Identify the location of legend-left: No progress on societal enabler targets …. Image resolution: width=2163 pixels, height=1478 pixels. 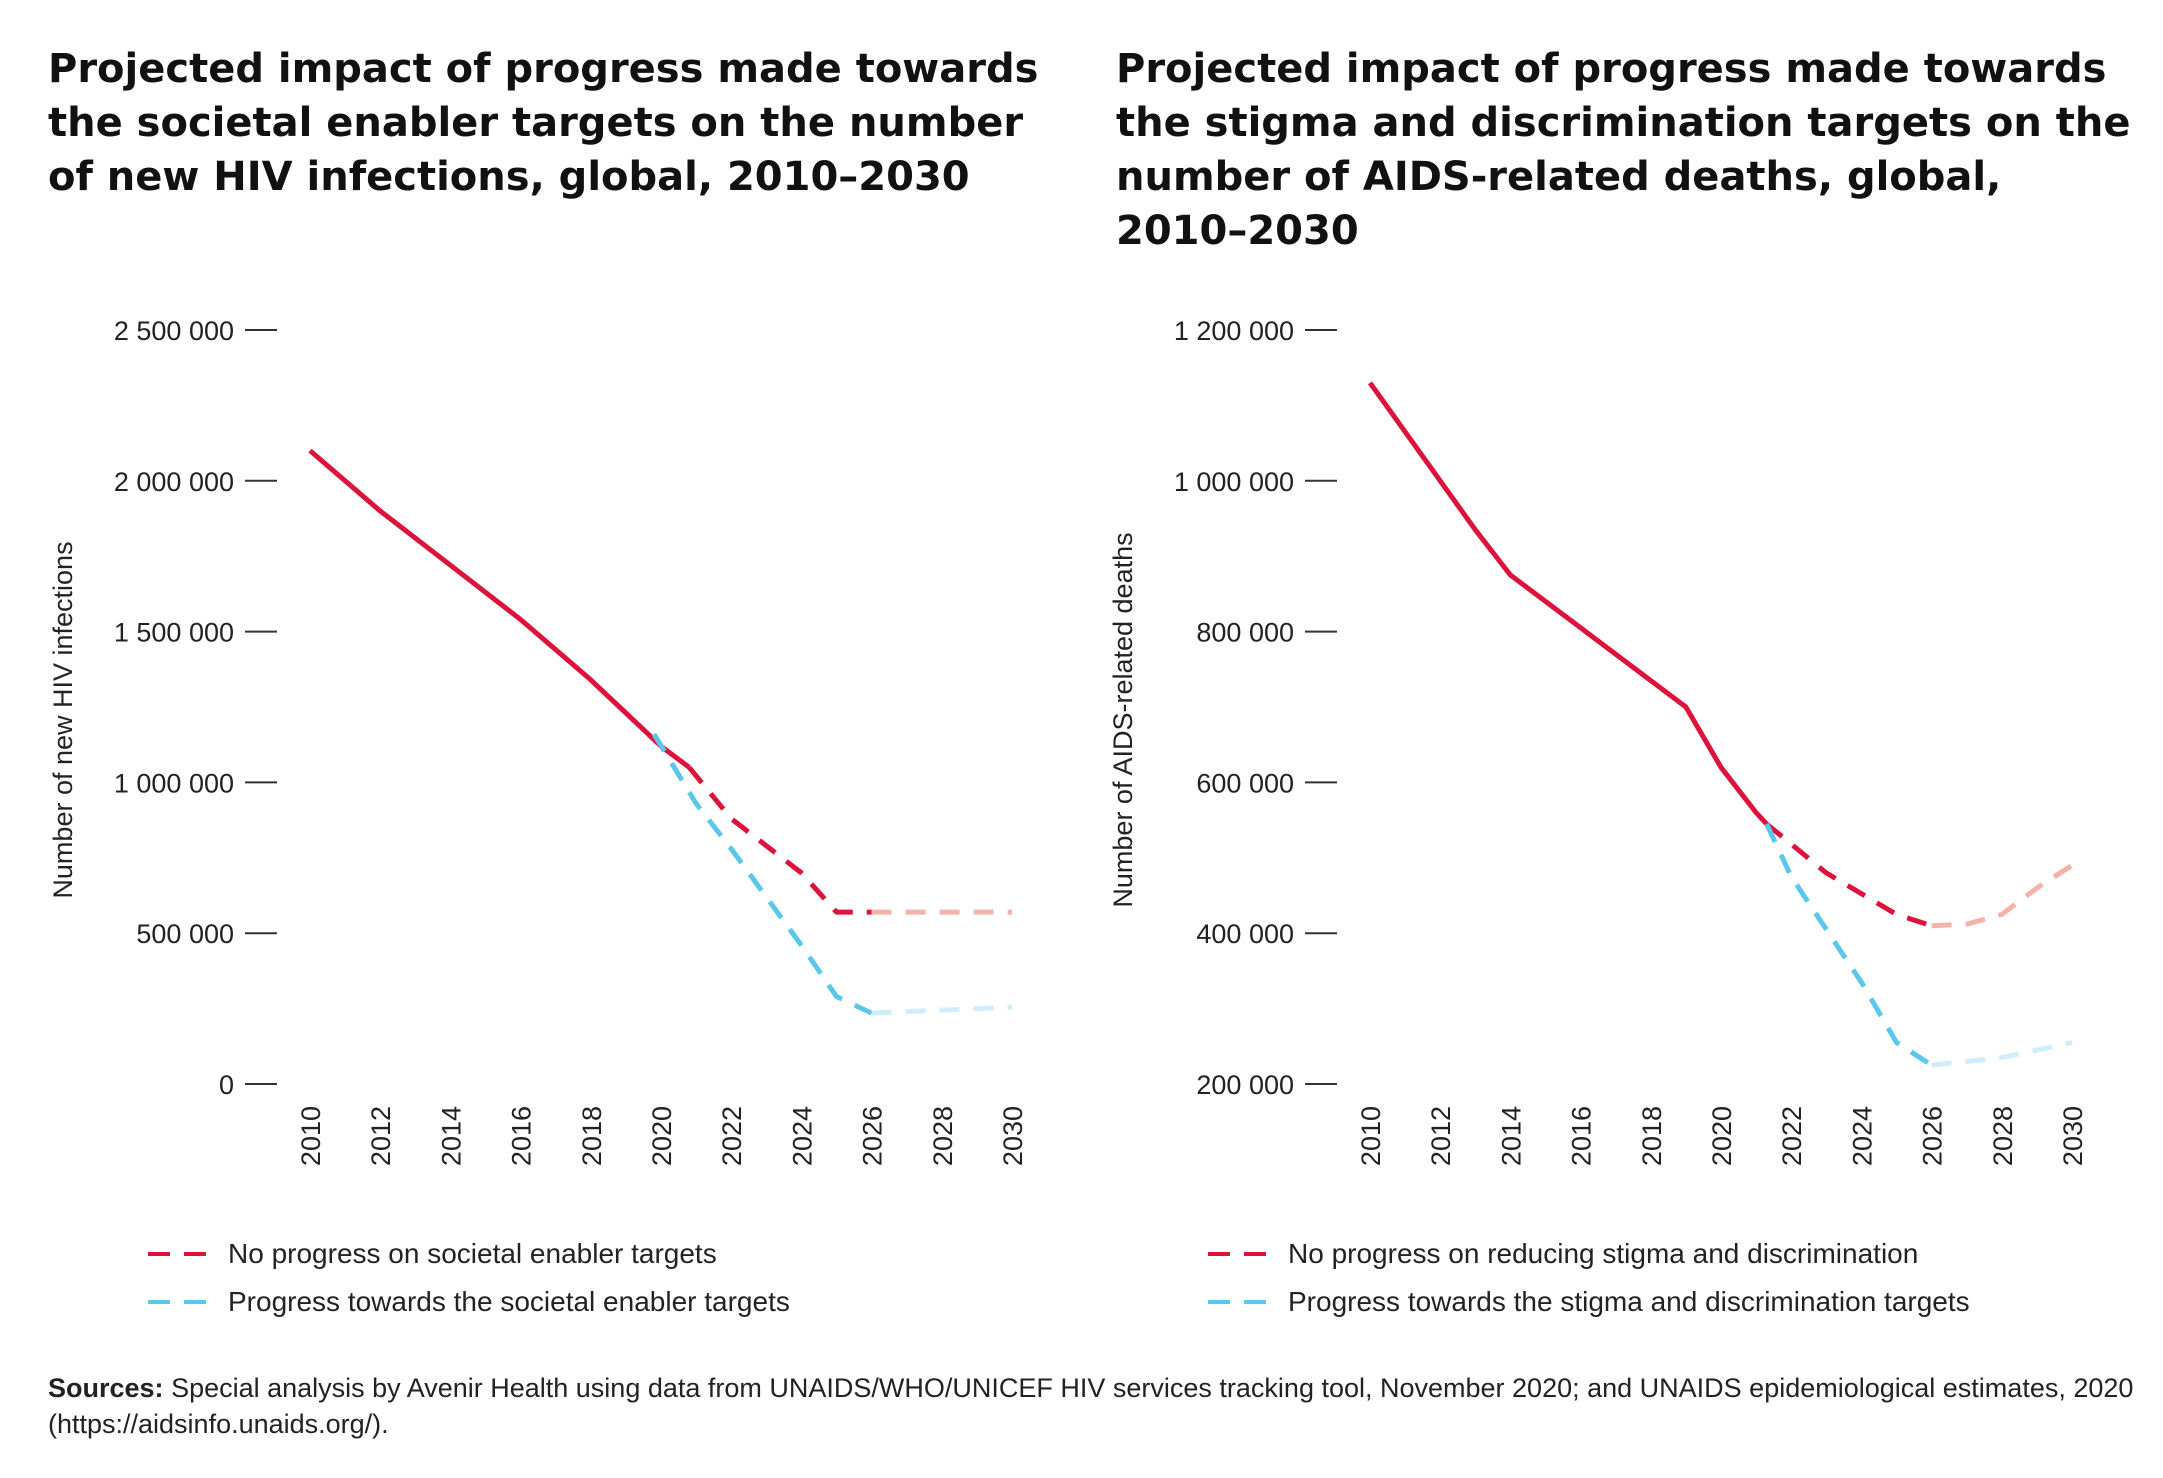
(469, 1278).